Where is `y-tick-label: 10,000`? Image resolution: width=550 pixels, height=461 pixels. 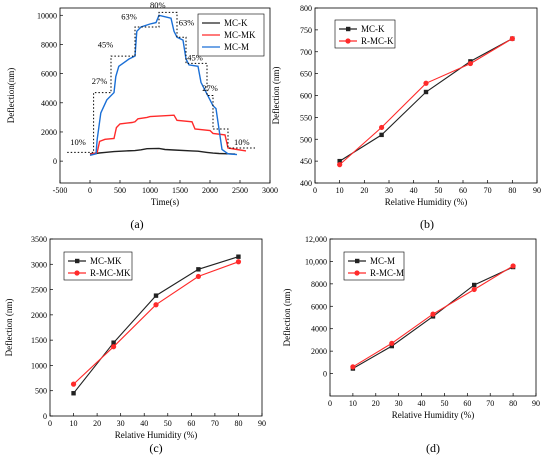 y-tick-label: 10,000 is located at coordinates (316, 261).